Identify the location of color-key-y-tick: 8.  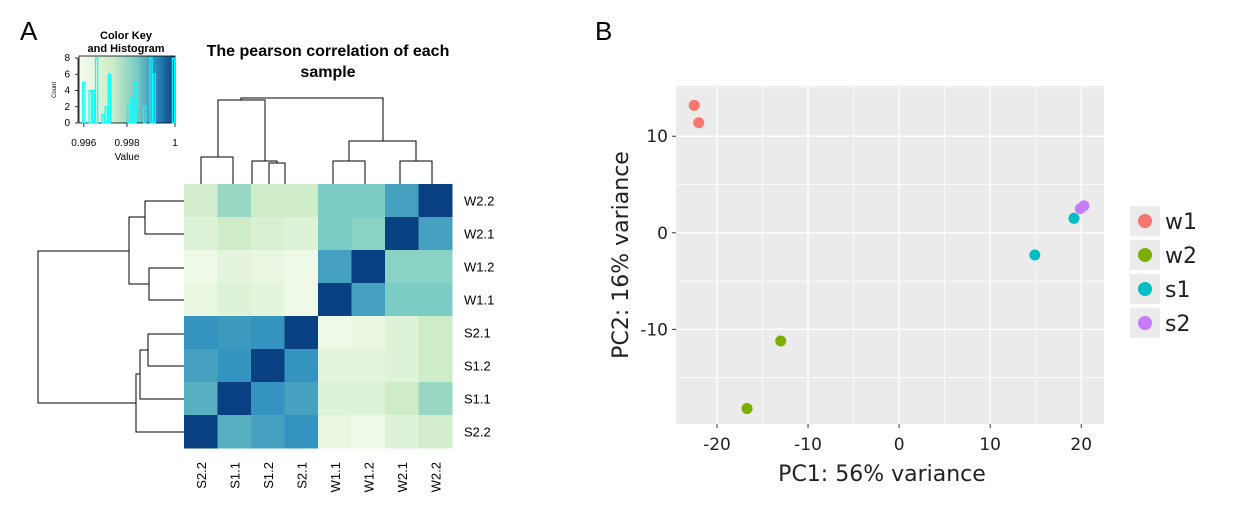
(67, 58).